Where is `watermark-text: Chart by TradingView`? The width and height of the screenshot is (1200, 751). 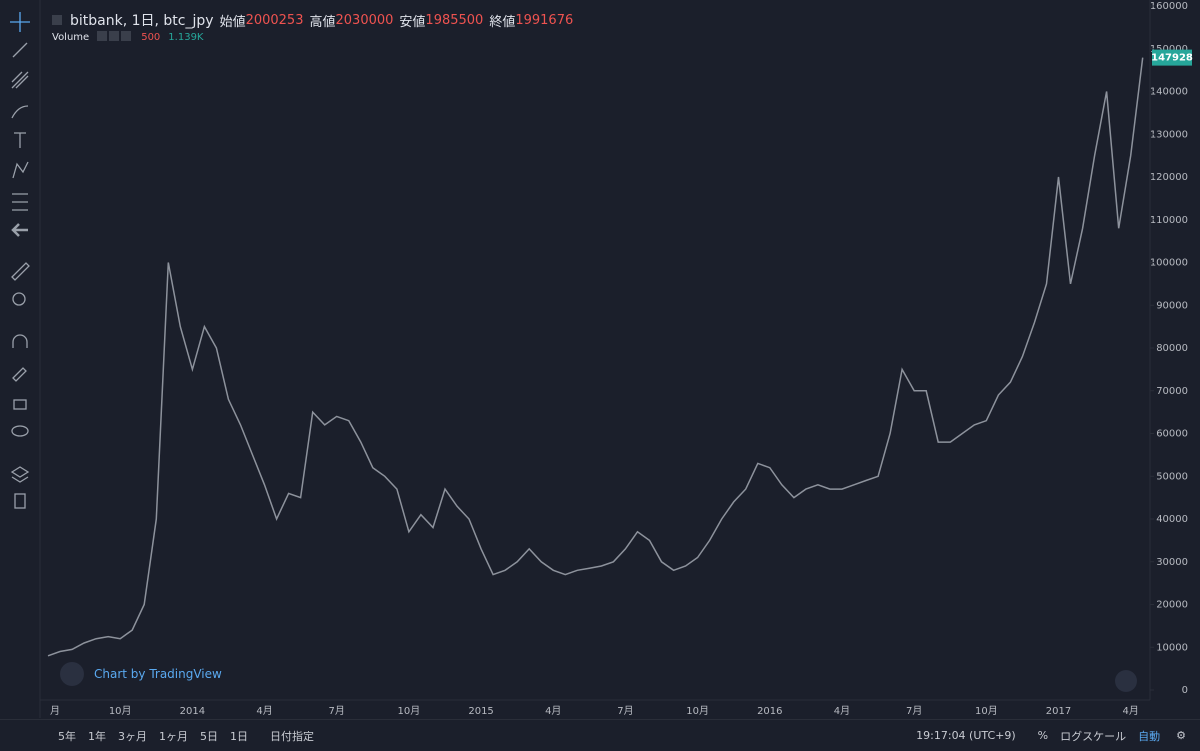
watermark-text: Chart by TradingView is located at coordinates (158, 674).